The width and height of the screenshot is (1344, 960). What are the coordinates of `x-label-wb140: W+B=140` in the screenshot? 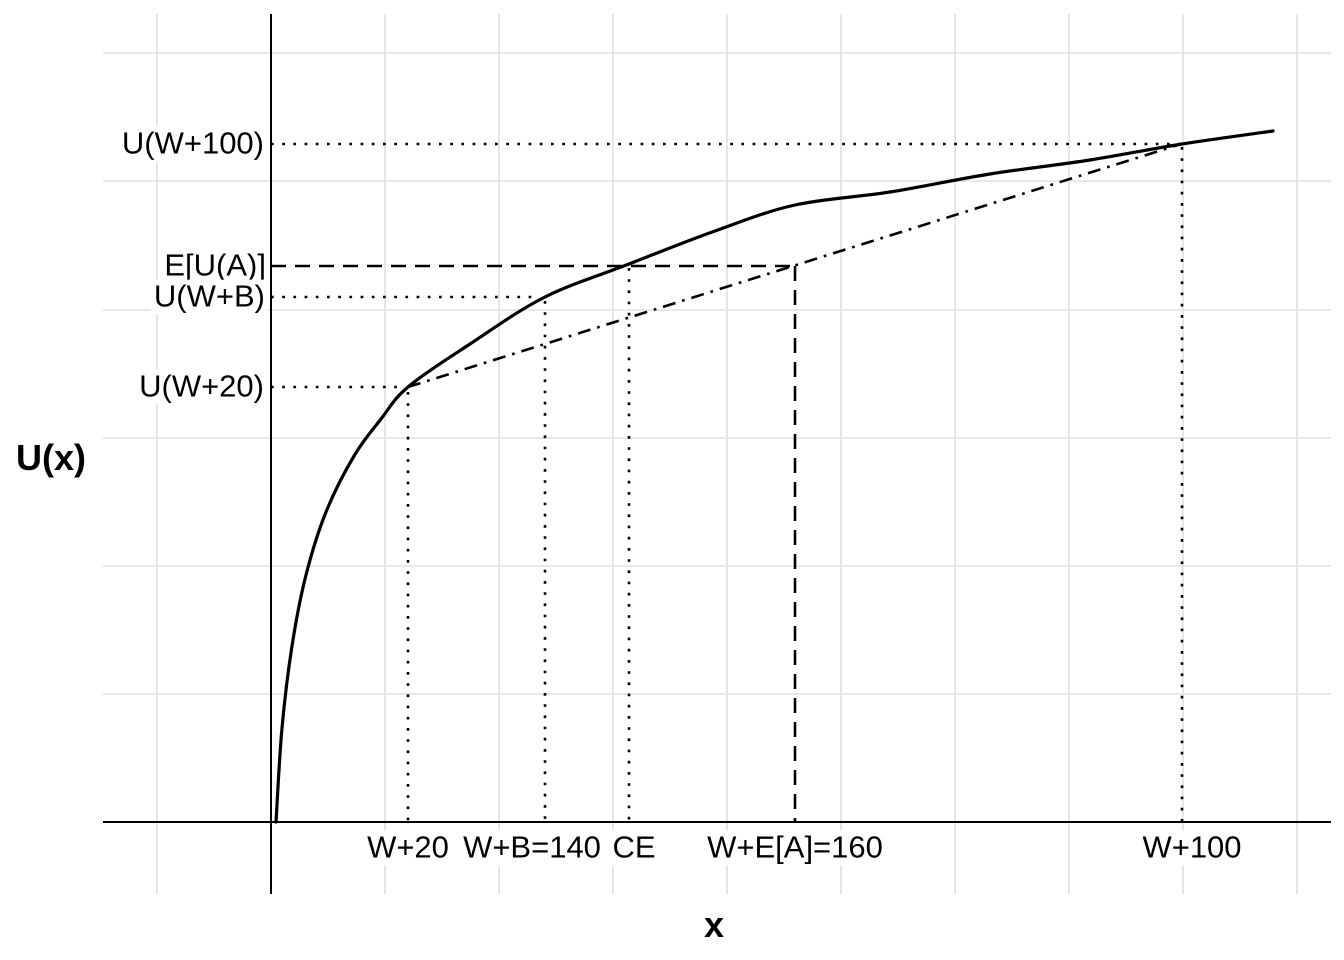 It's located at (532, 848).